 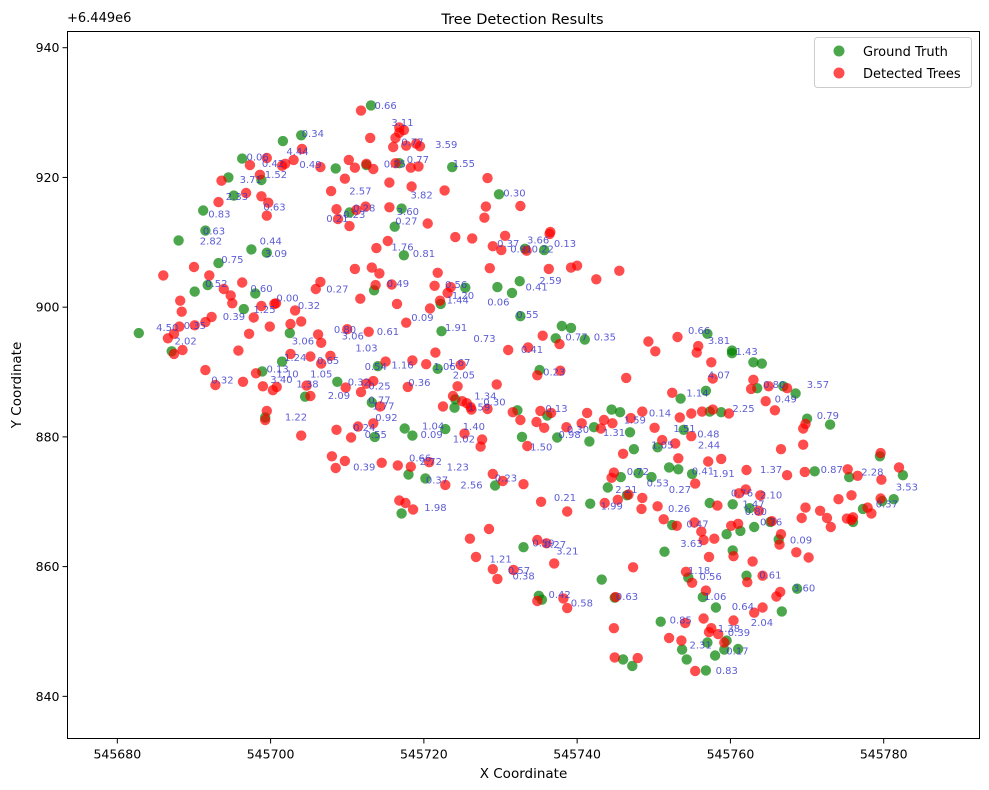 What do you see at coordinates (295, 358) in the screenshot?
I see `distance-label: 1.24` at bounding box center [295, 358].